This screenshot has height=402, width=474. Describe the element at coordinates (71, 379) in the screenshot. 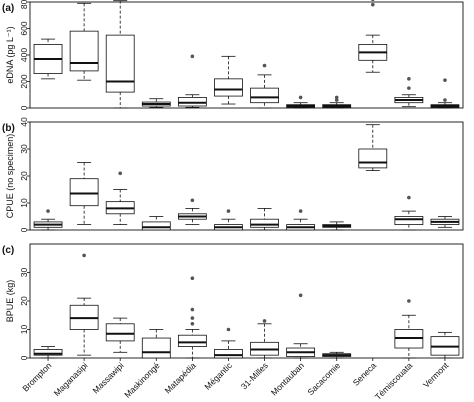

I see `category-label-maganasipi: Maganasipi` at that location.